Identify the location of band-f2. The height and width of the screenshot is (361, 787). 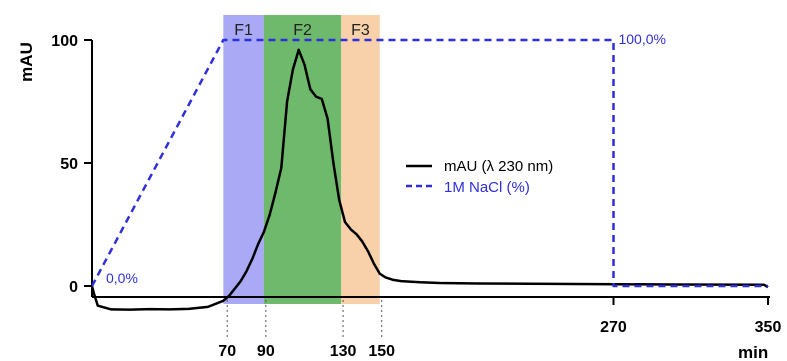
(302, 159).